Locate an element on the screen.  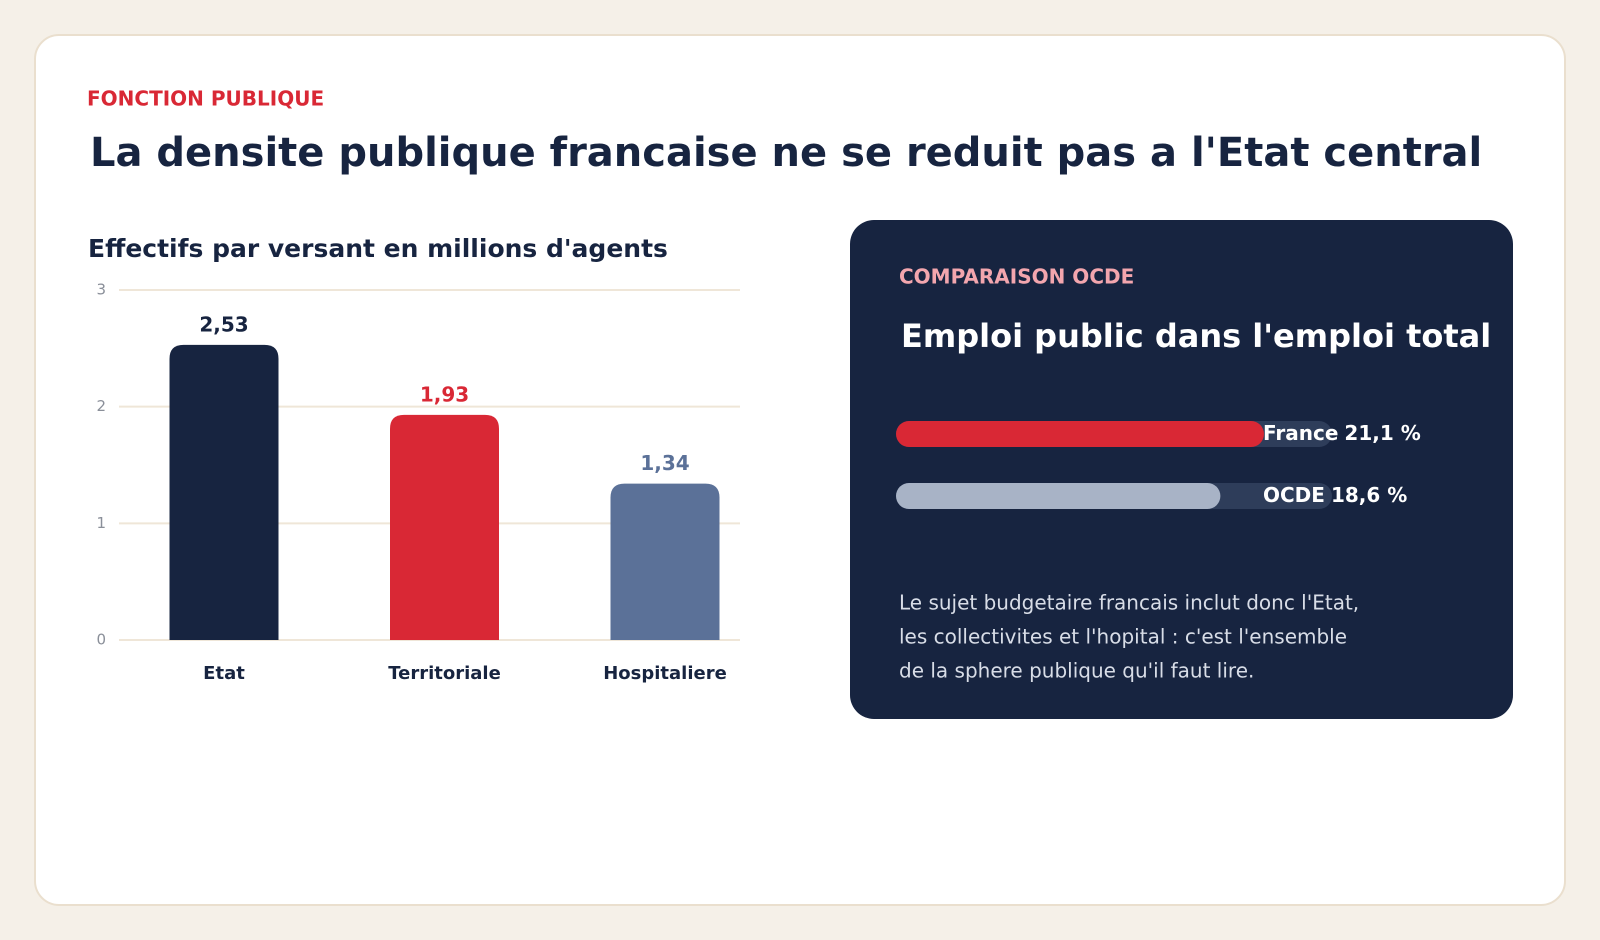
panel-kicker: COMPARAISON OCDE is located at coordinates (1016, 277).